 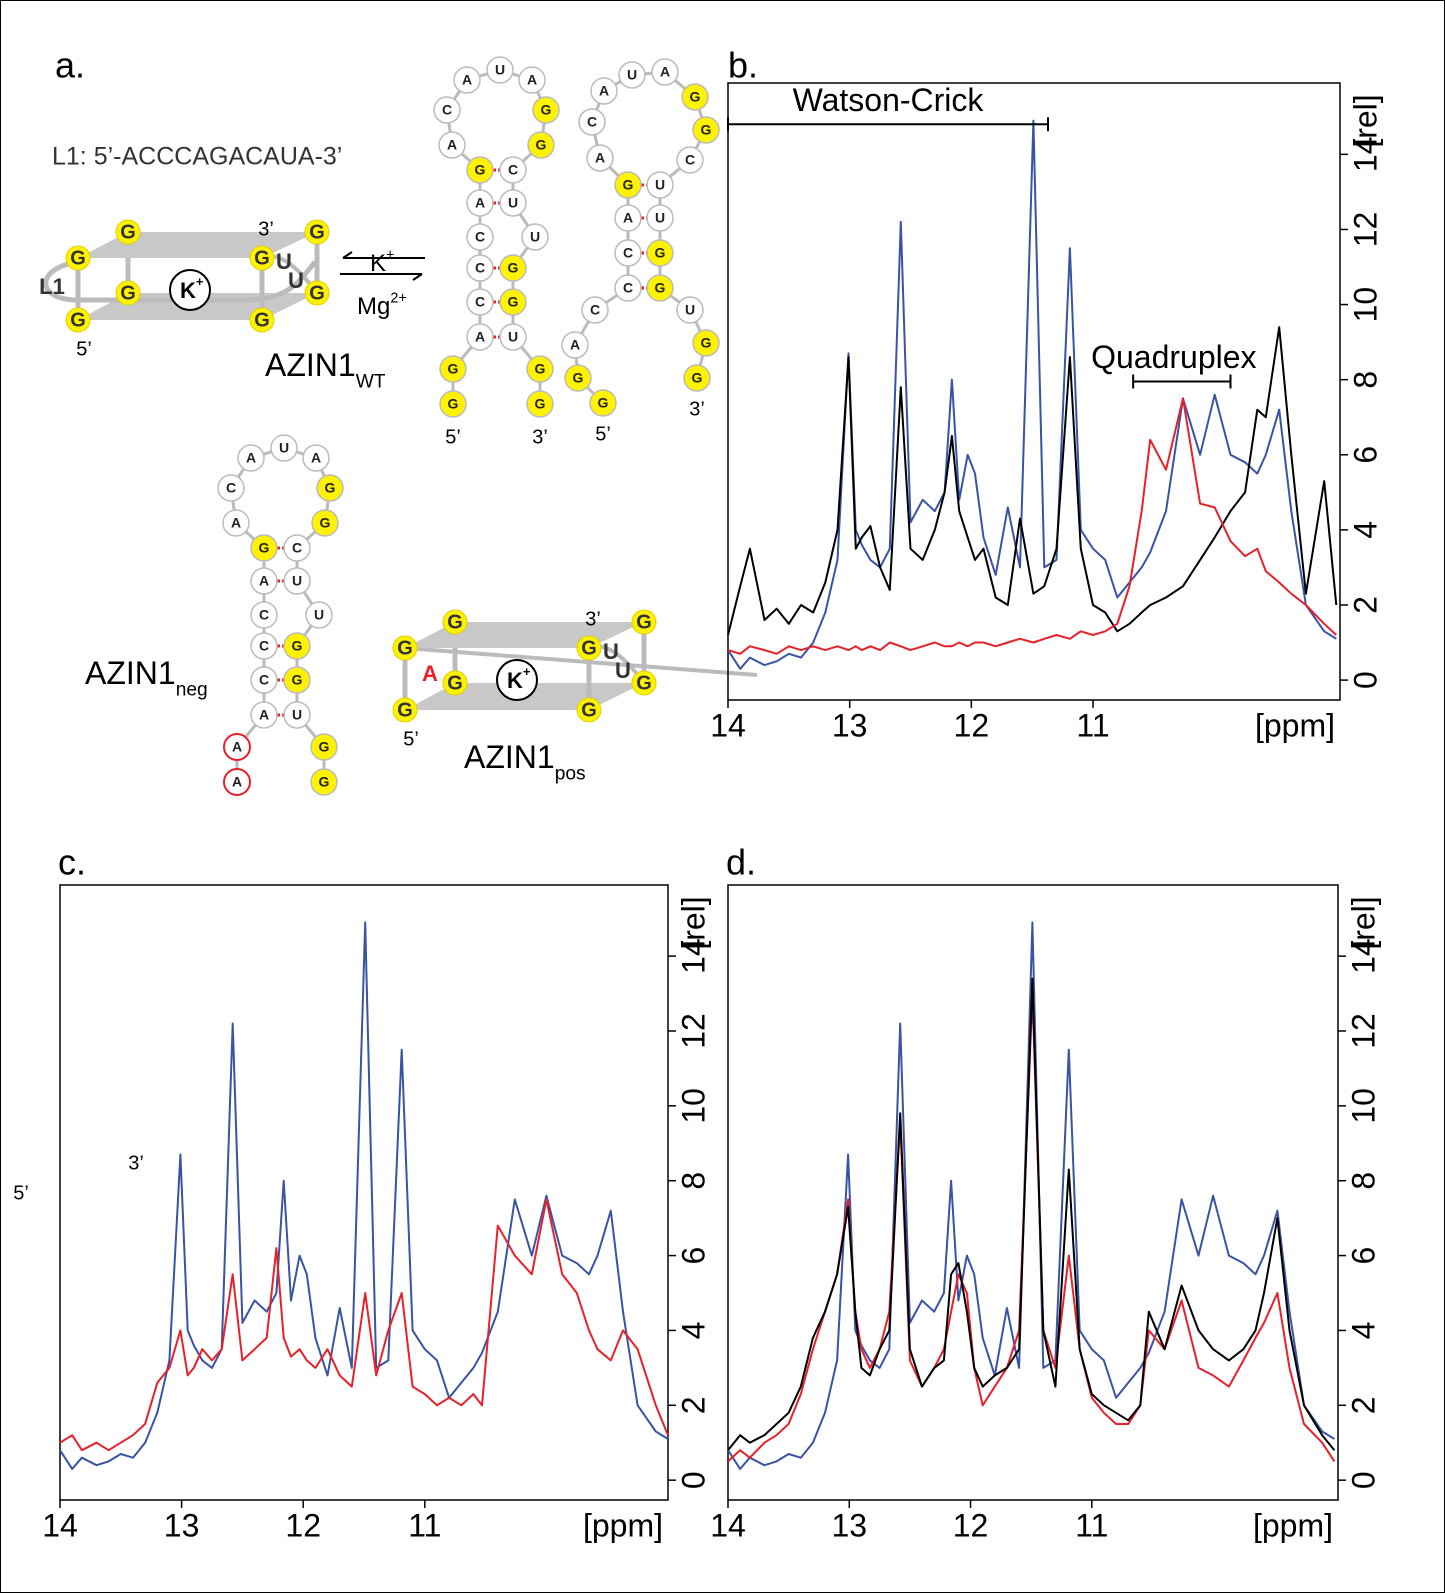 I want to click on x-tick-label: 14, so click(x=728, y=1525).